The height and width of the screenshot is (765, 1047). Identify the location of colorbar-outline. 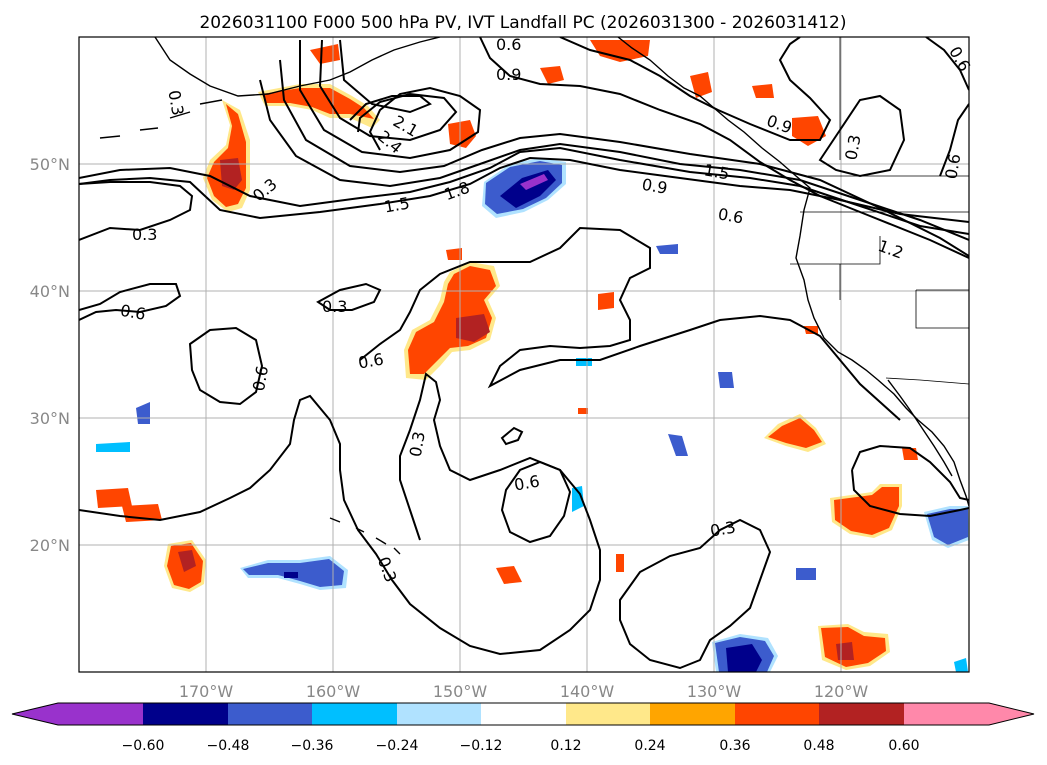
(523, 714).